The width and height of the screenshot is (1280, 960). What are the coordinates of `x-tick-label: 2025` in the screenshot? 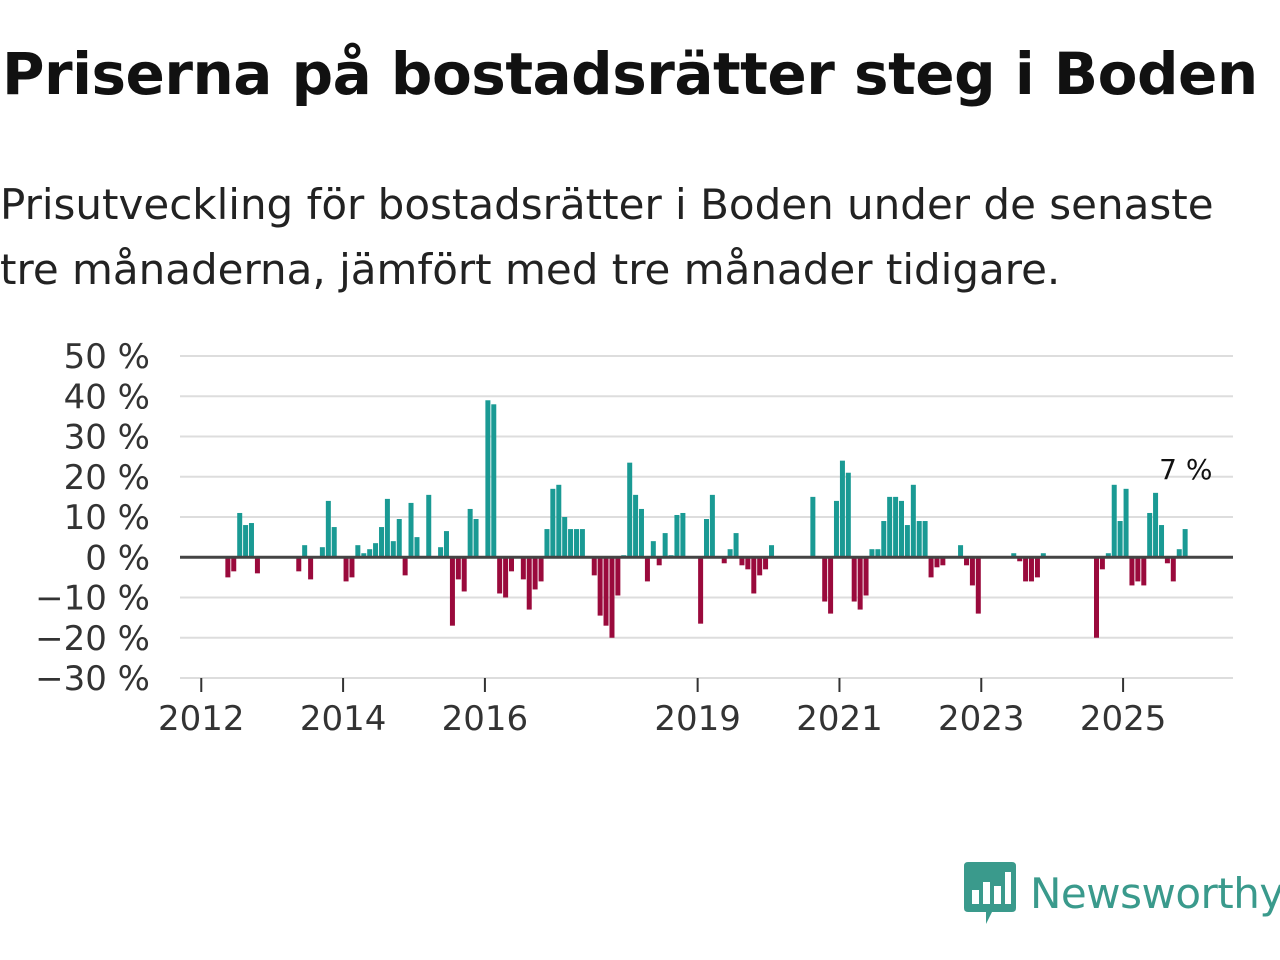 It's located at (1123, 719).